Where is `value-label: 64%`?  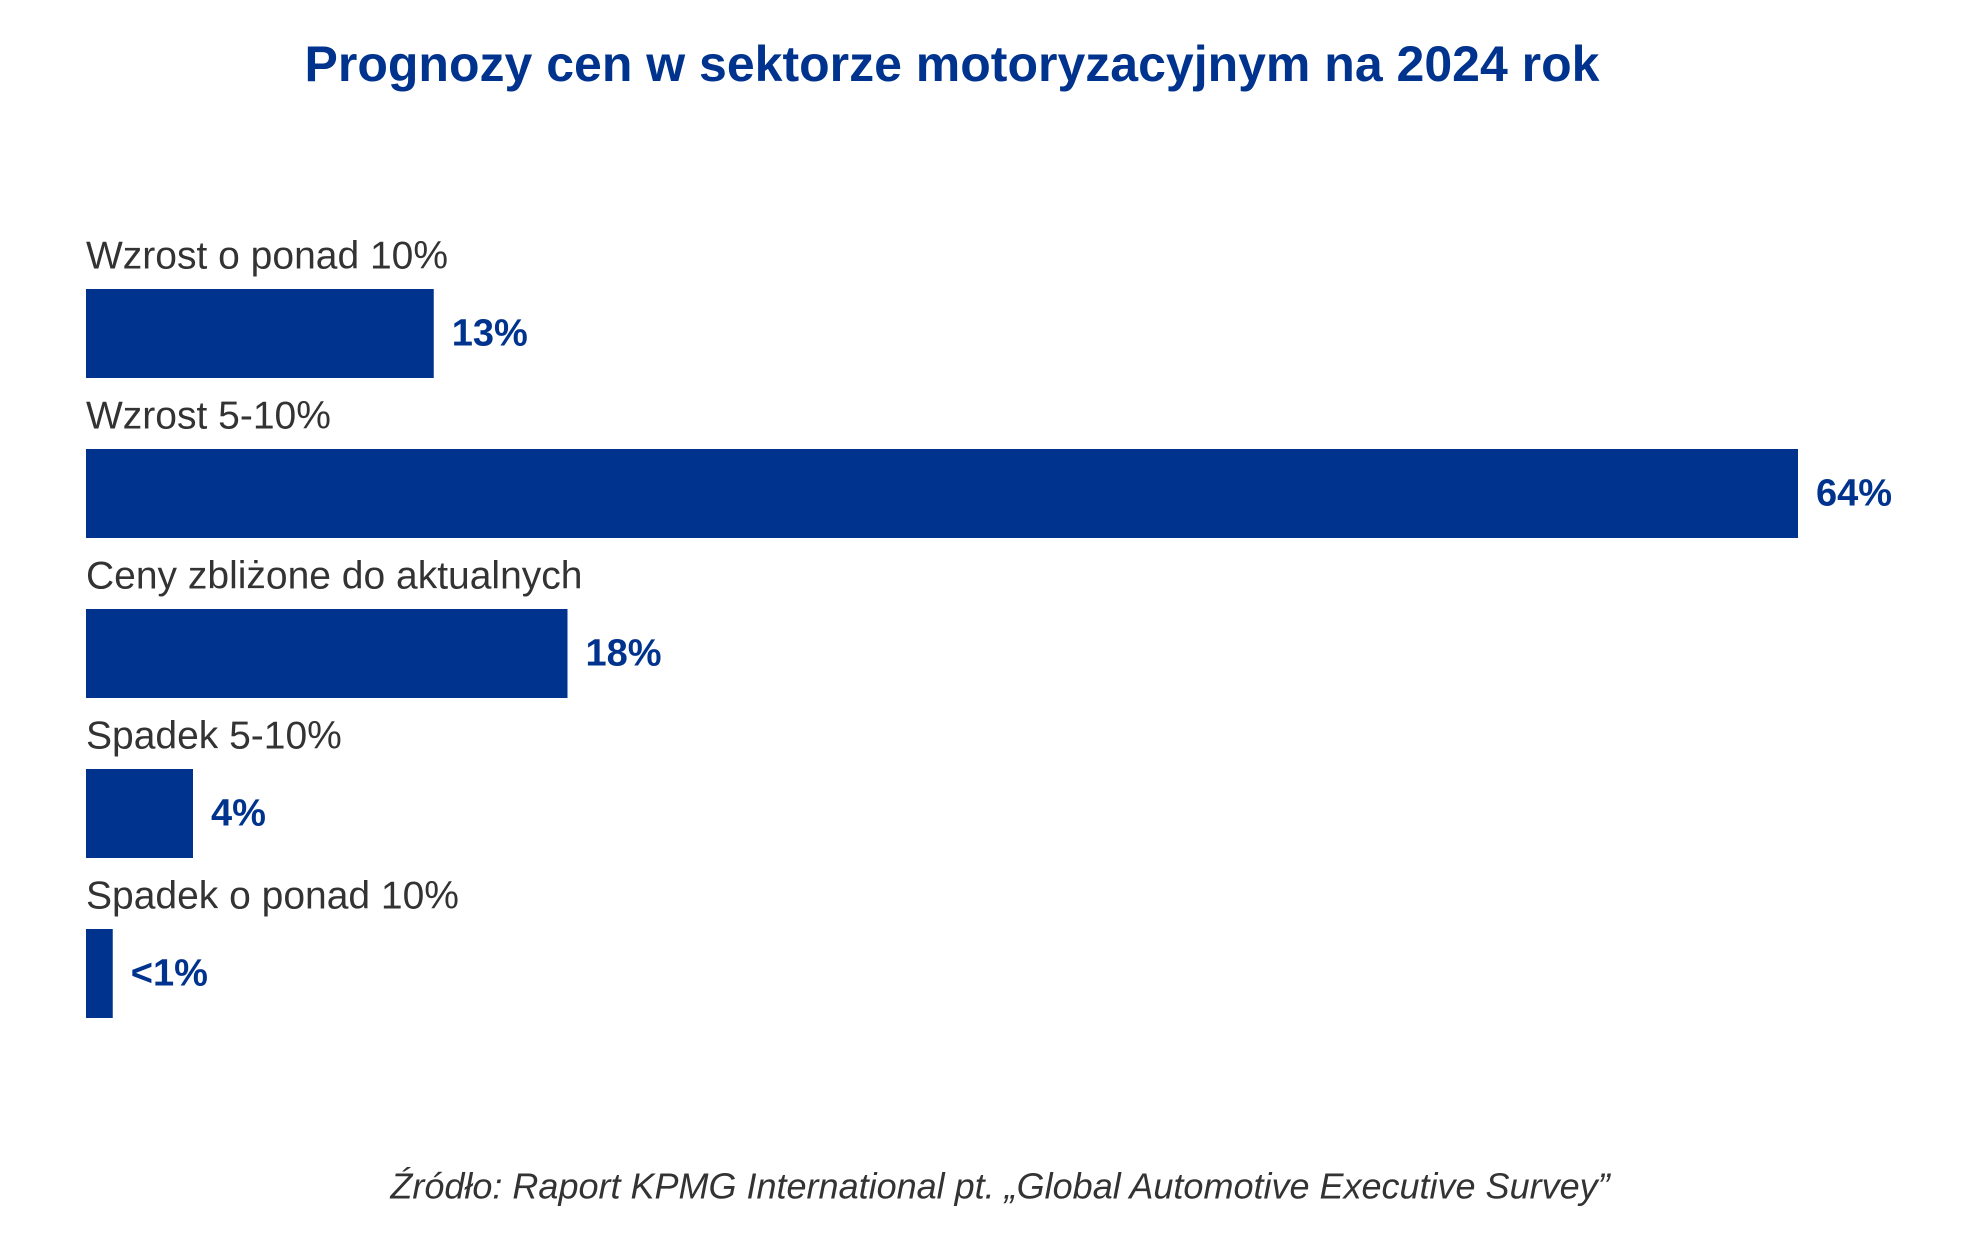 value-label: 64% is located at coordinates (1854, 494).